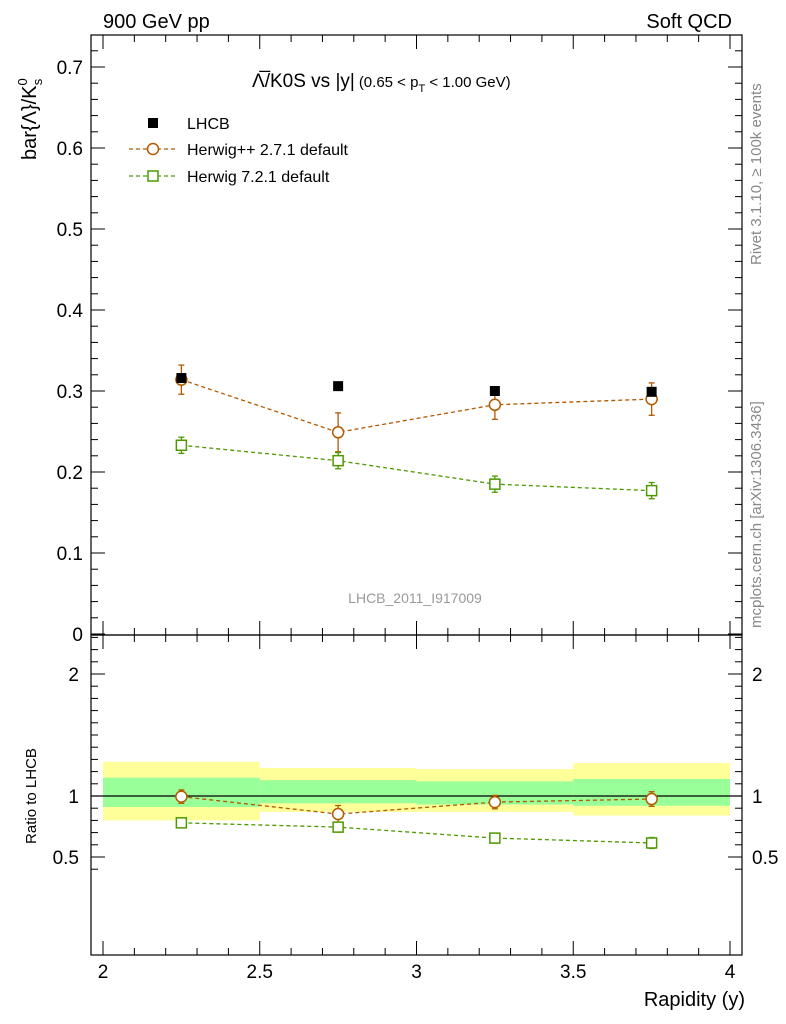 The height and width of the screenshot is (1024, 786). I want to click on ratio-ytick-label-right: 2, so click(757, 675).